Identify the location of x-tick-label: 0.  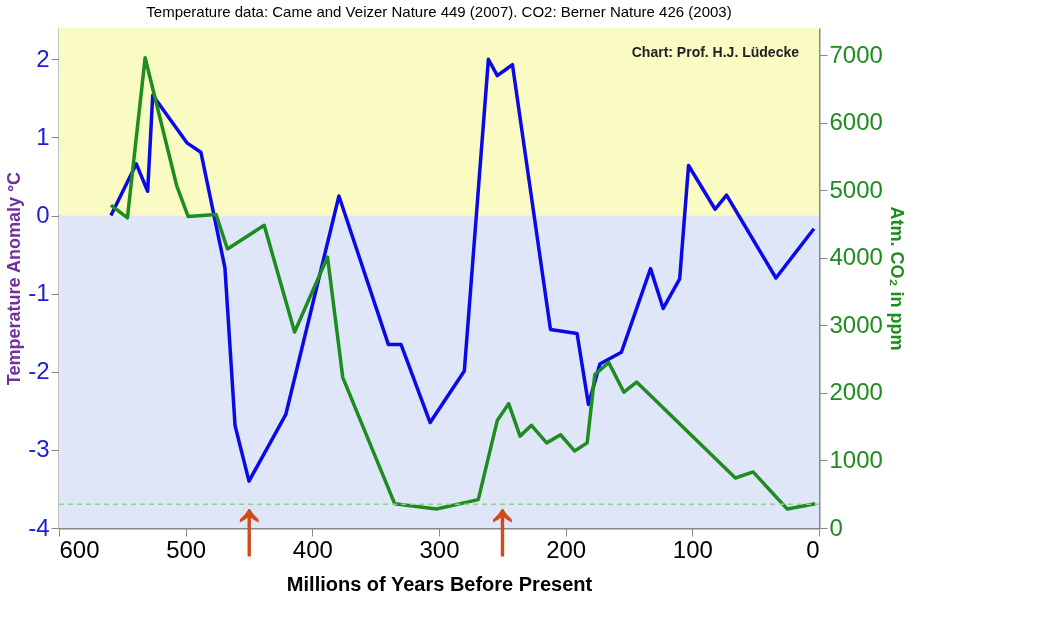
(813, 549).